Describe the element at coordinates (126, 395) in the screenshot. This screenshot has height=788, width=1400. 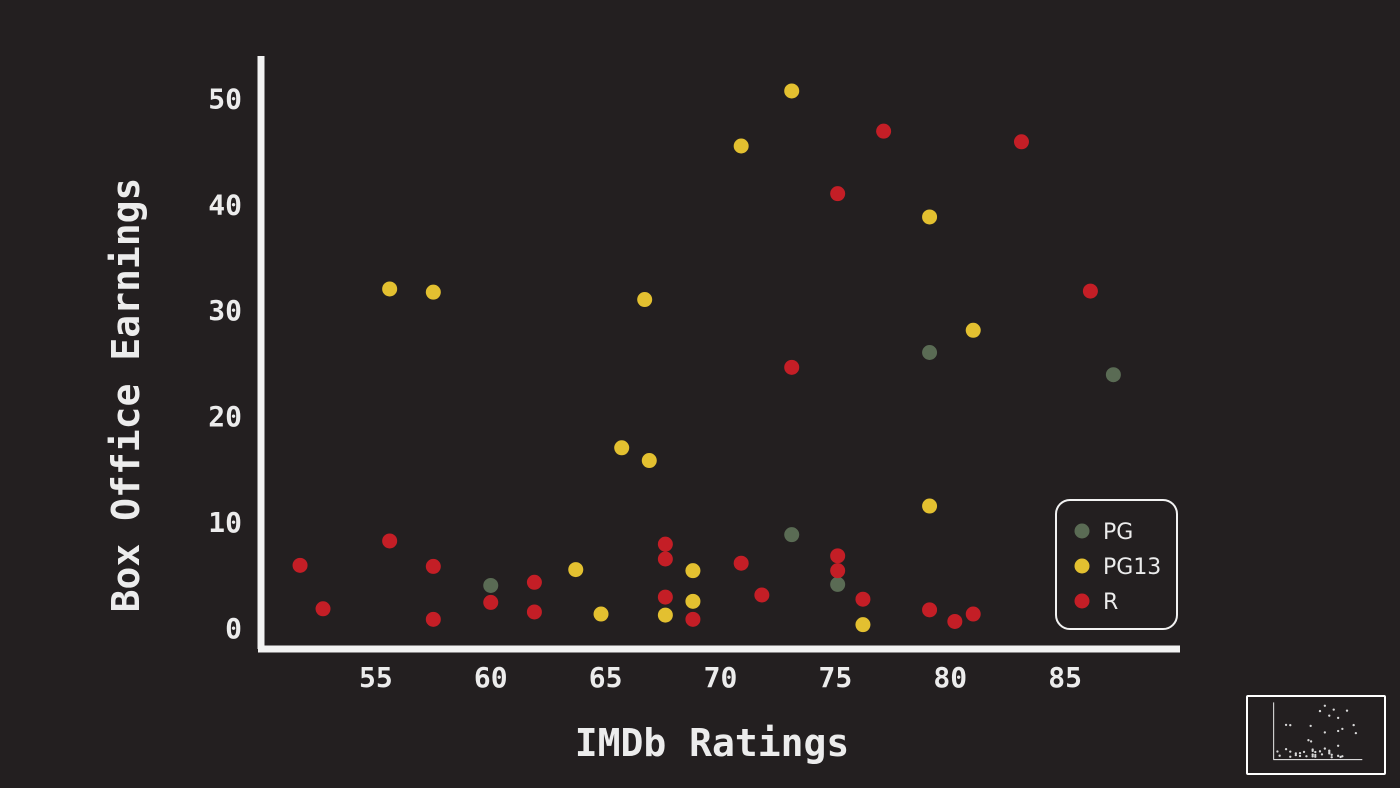
I see `y-axis-title: Box Office Earnings` at that location.